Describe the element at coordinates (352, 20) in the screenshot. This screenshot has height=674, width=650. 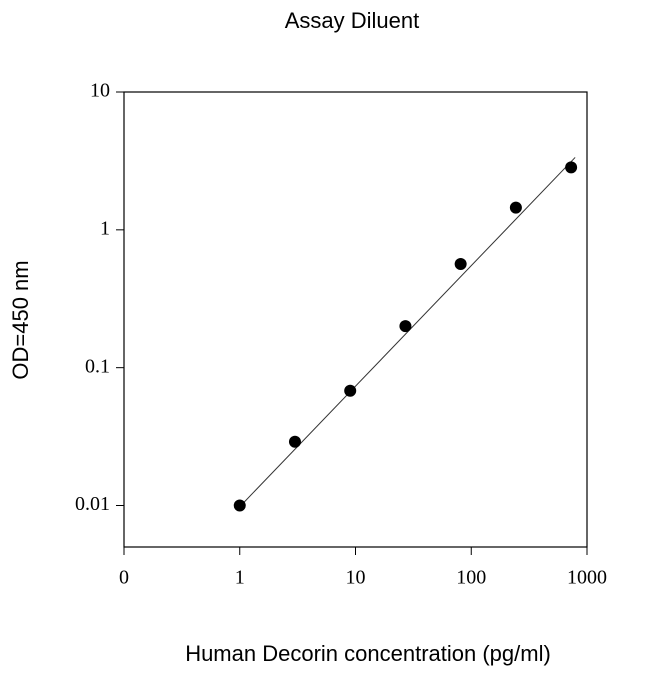
I see `chart-title: Assay Diluent` at that location.